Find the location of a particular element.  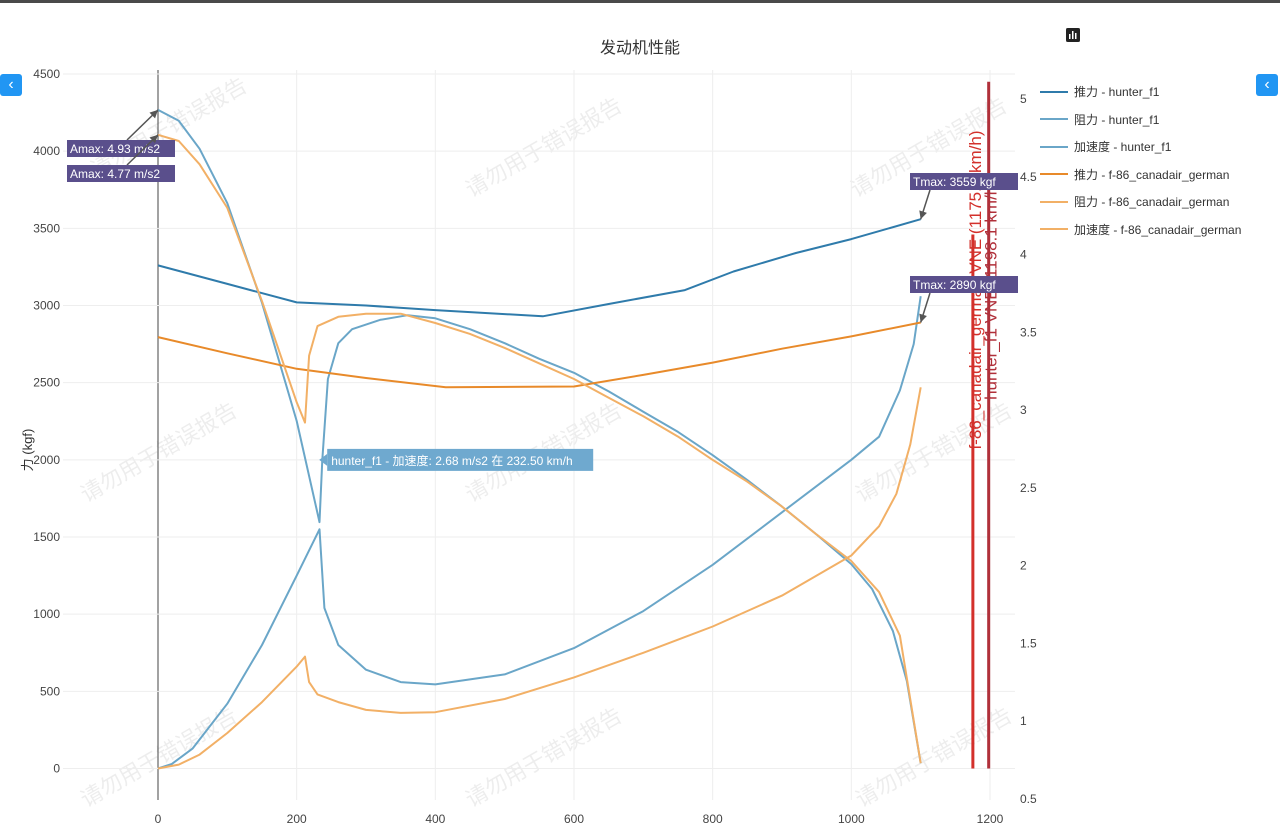

legend-label: 阻力 - hunter_f1 is located at coordinates (1117, 119).